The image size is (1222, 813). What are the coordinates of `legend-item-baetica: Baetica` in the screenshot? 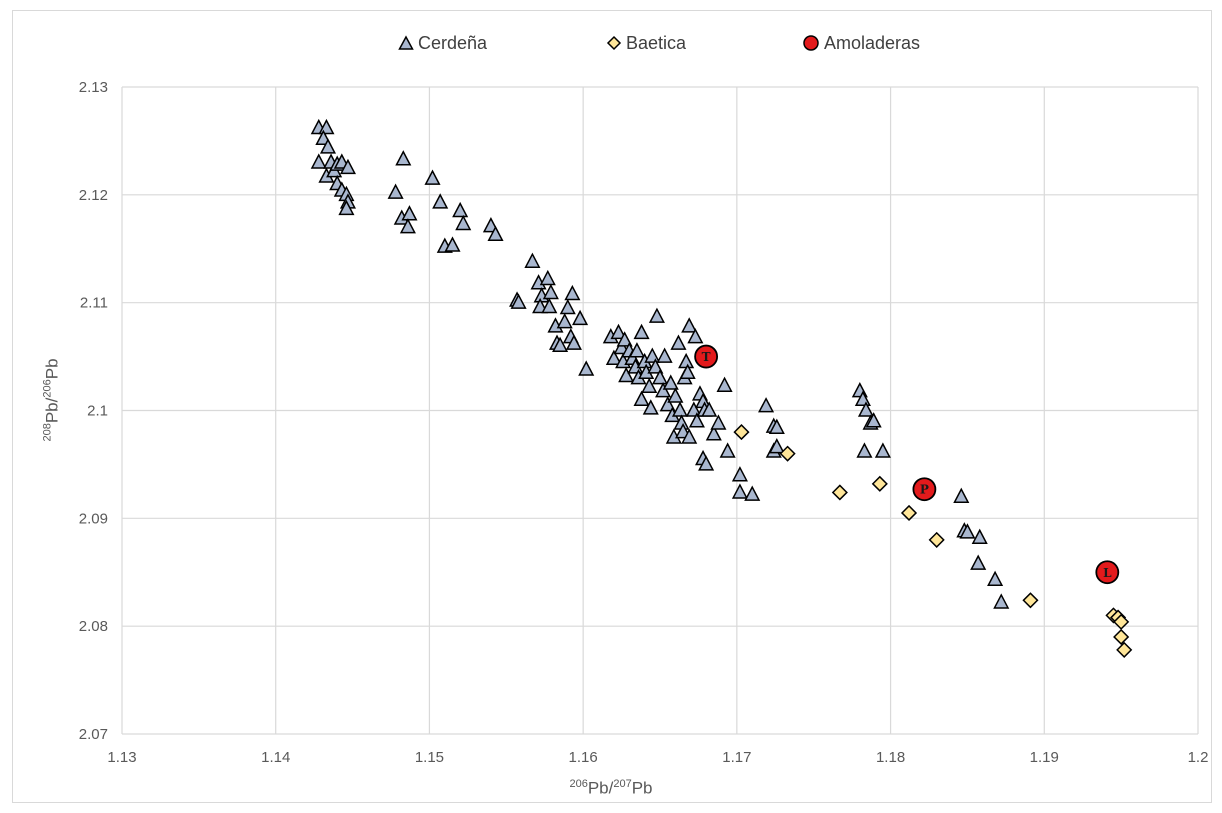 It's located at (646, 43).